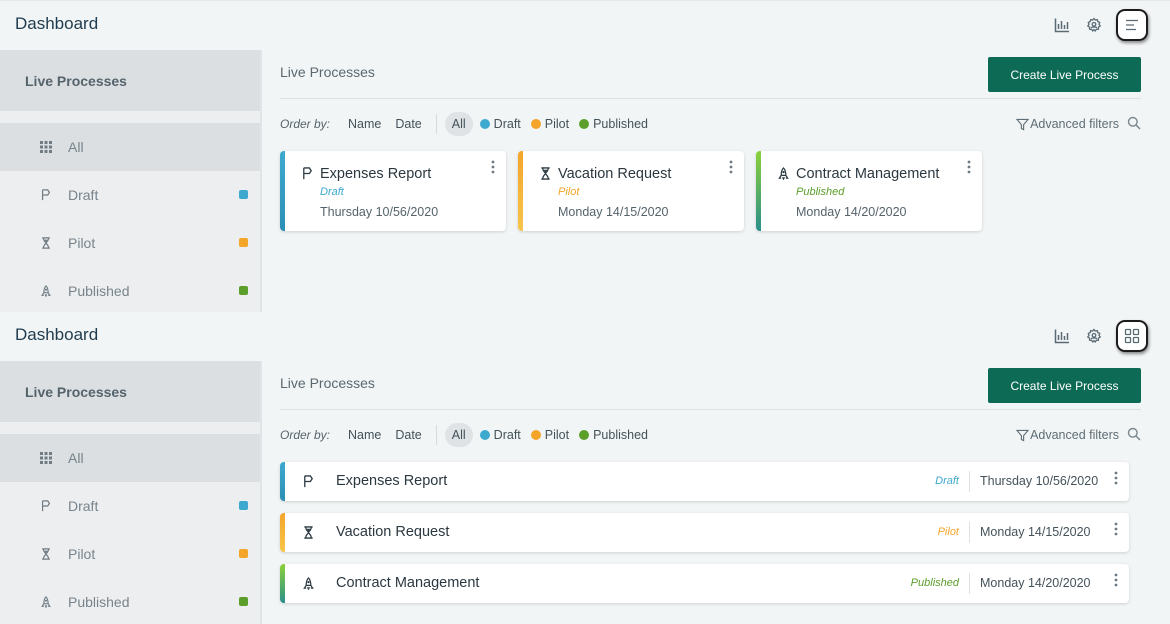 This screenshot has height=624, width=1170. Describe the element at coordinates (507, 435) in the screenshot. I see `filter-label: Draft` at that location.